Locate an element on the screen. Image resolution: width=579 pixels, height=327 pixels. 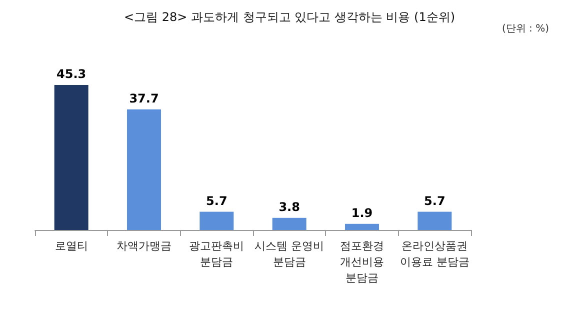
data-label: 3.8 is located at coordinates (289, 207).